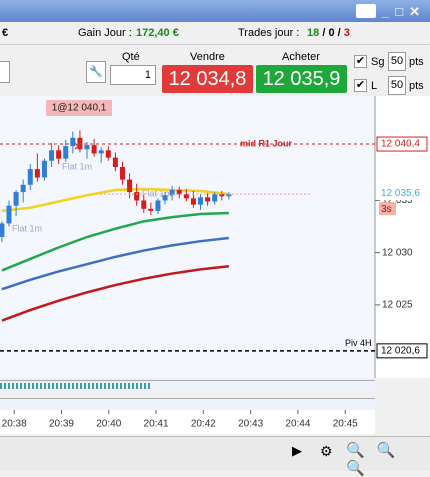 This screenshot has width=430, height=477. What do you see at coordinates (215, 11) in the screenshot?
I see `title-bar: _□✕` at bounding box center [215, 11].